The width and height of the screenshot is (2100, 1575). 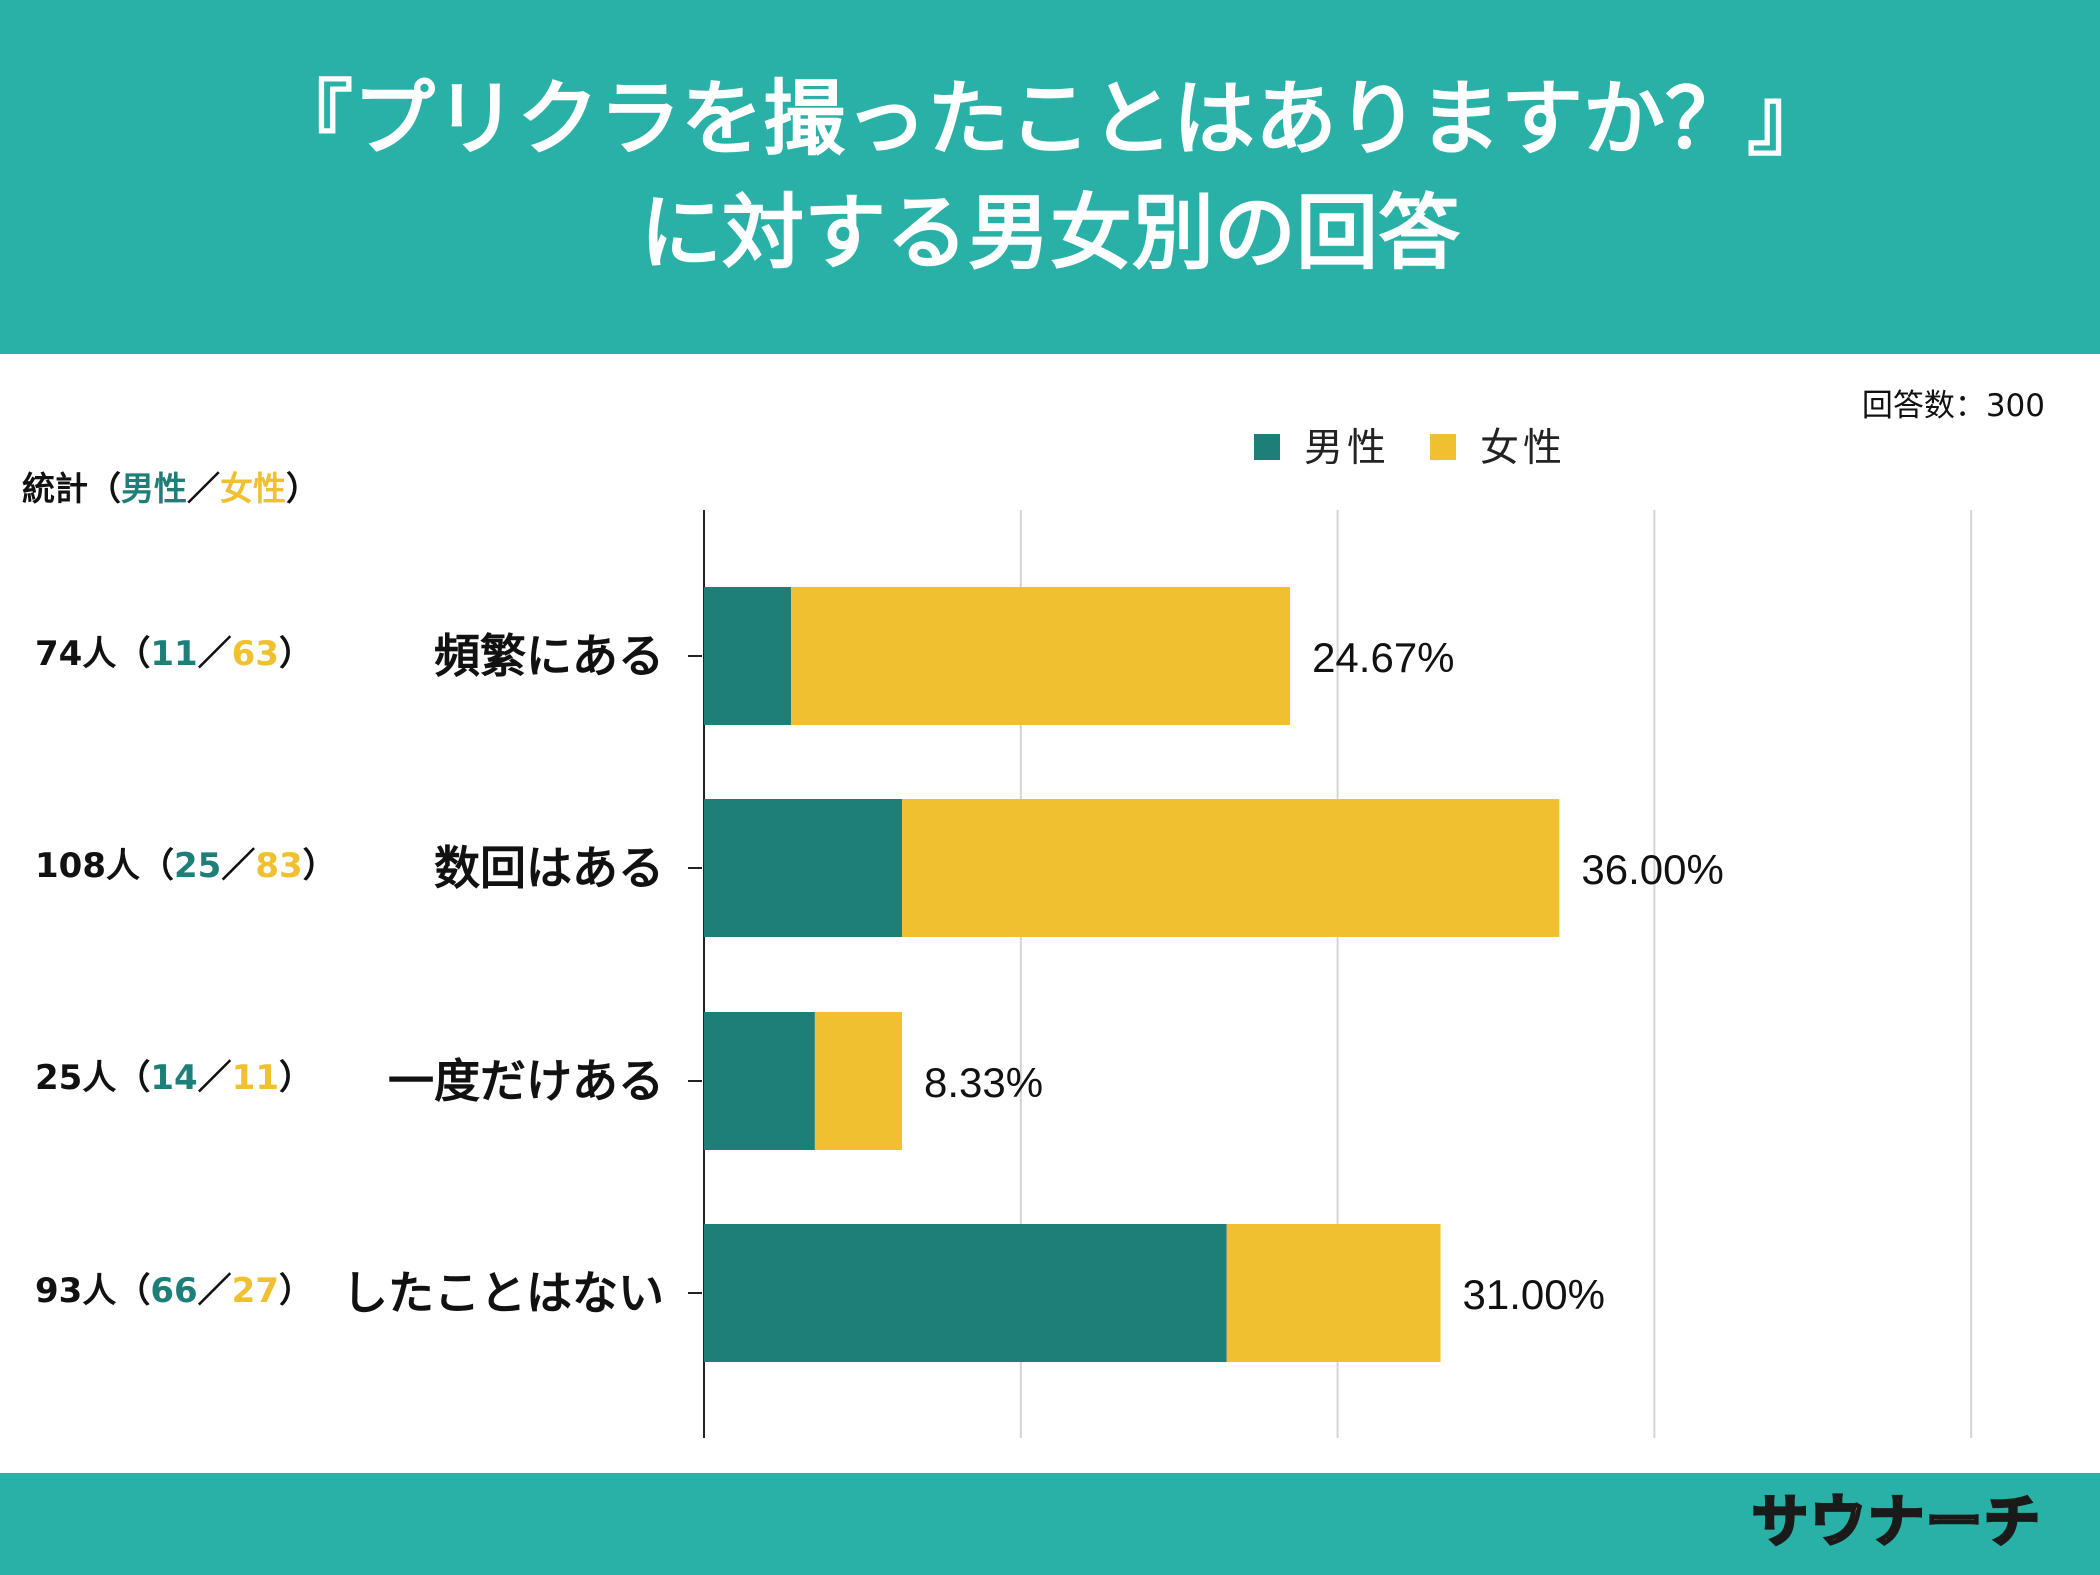 I want to click on stats-header: 統計（男性／女性）, so click(x=170, y=489).